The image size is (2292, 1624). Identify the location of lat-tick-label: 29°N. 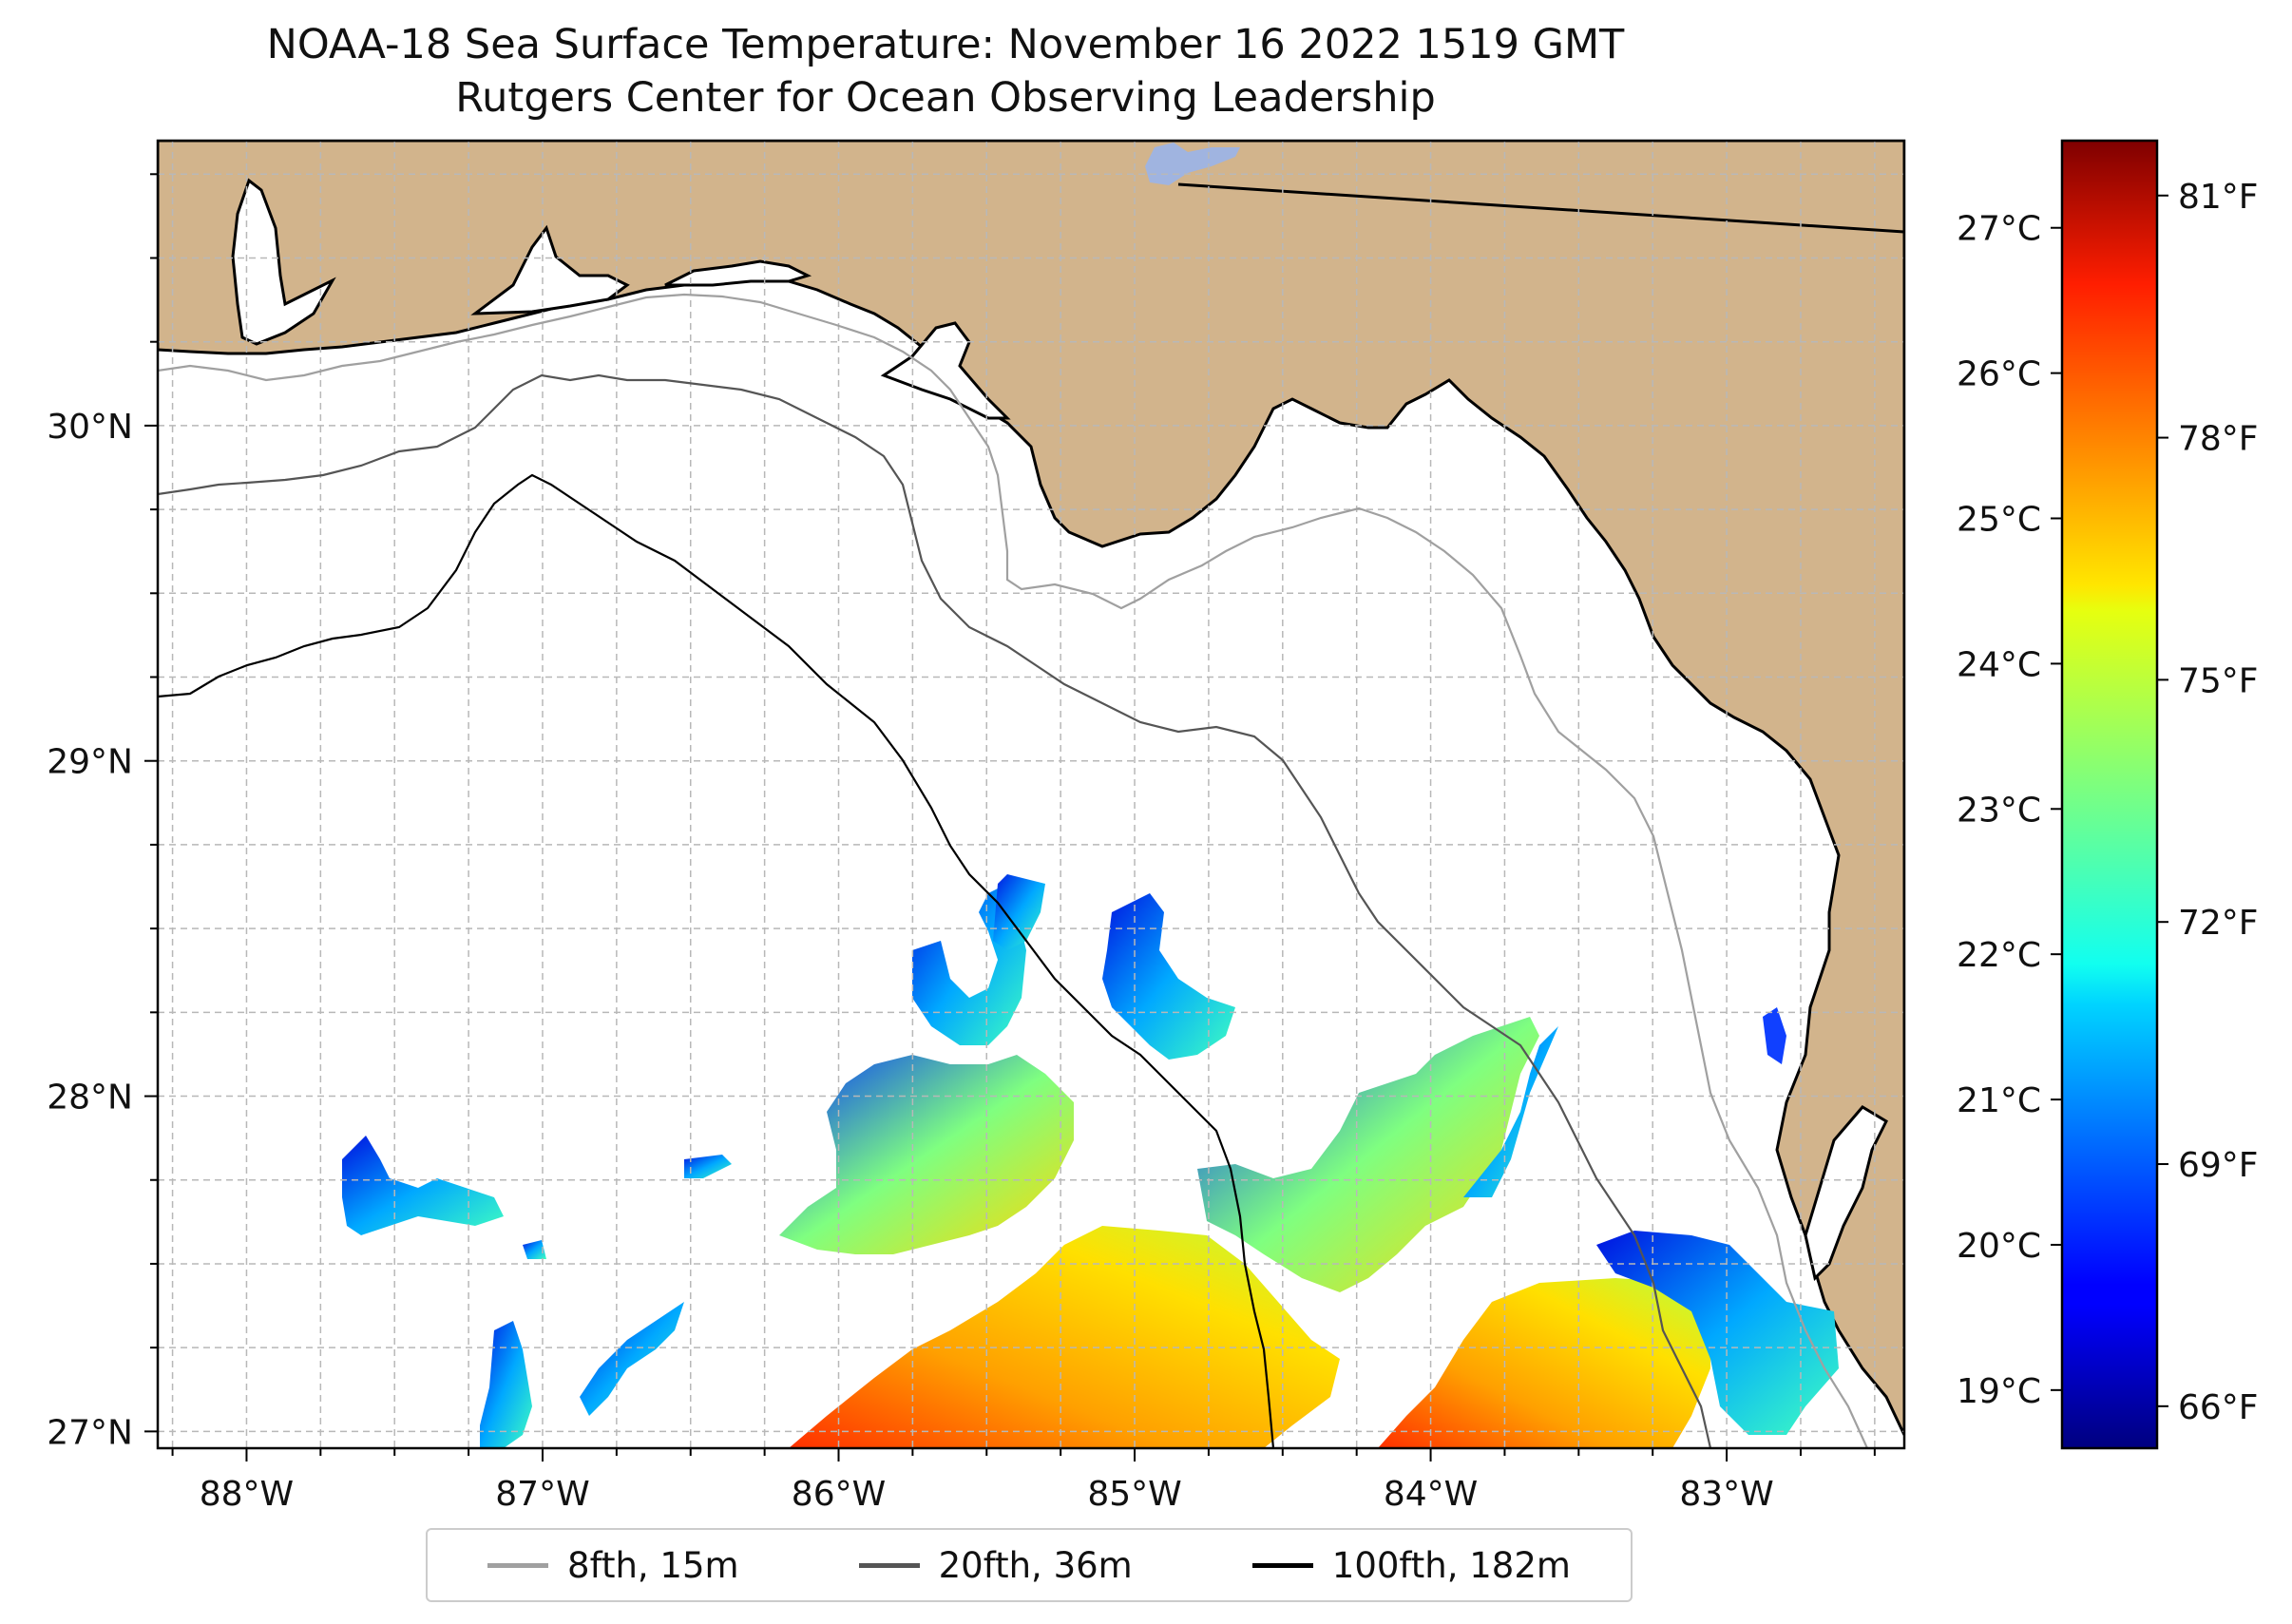
(90, 762).